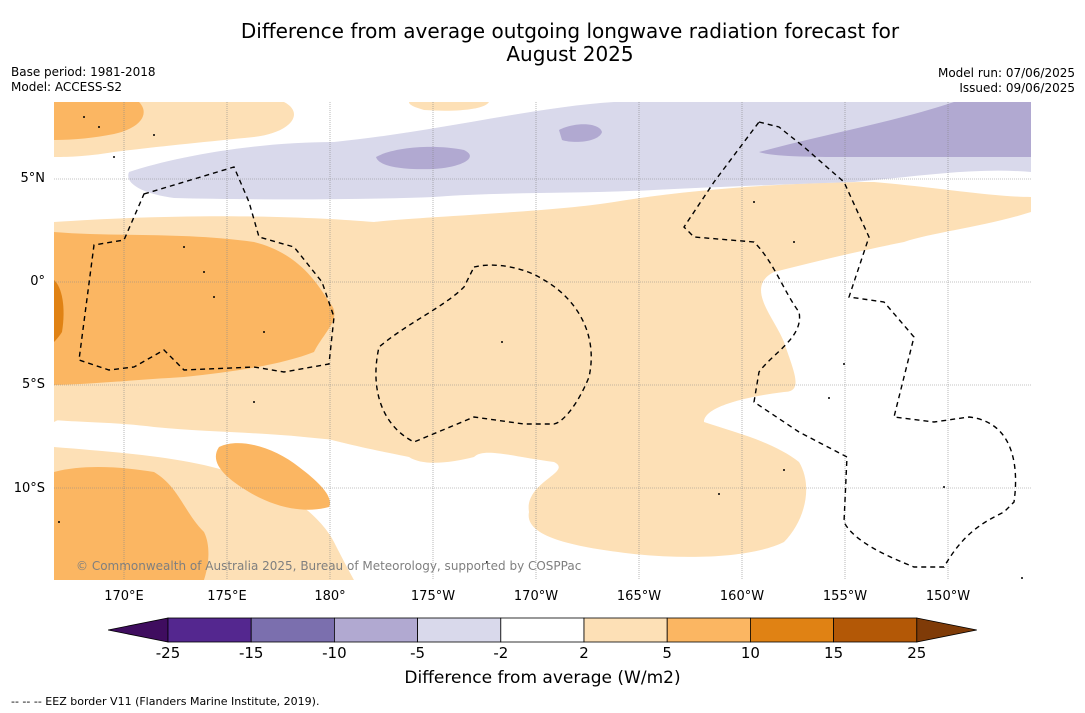  What do you see at coordinates (750, 653) in the screenshot?
I see `colorbar-tick-label: 10` at bounding box center [750, 653].